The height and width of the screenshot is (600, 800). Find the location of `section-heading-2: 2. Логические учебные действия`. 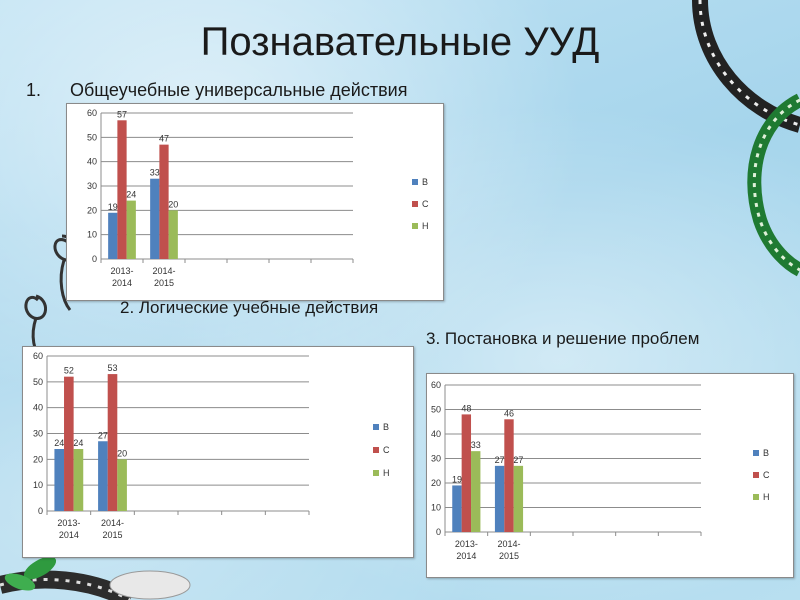

section-heading-2: 2. Логические учебные действия is located at coordinates (249, 307).